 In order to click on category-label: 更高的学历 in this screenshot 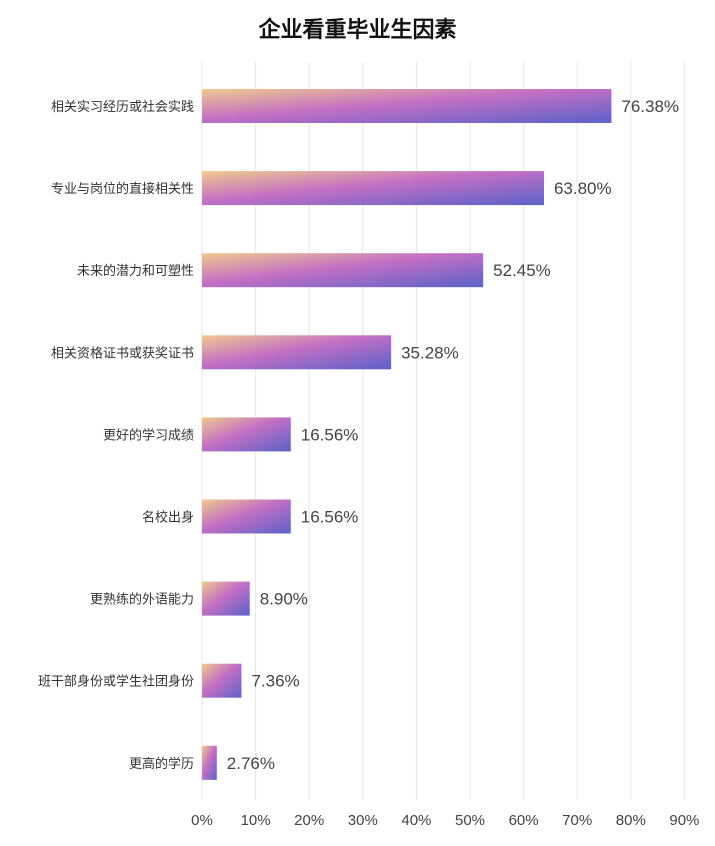, I will do `click(161, 764)`.